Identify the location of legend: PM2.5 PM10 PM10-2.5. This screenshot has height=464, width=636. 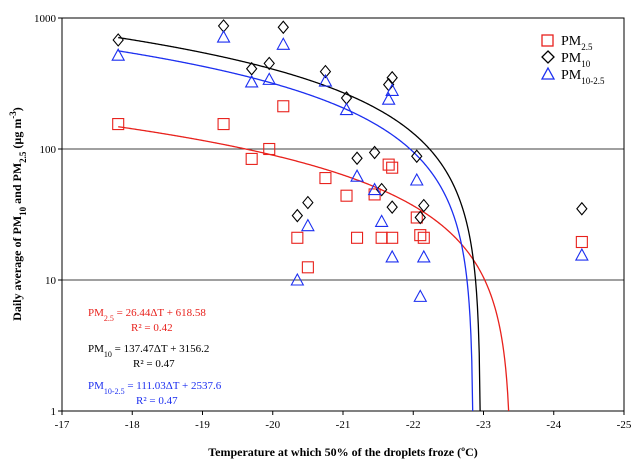
(572, 60).